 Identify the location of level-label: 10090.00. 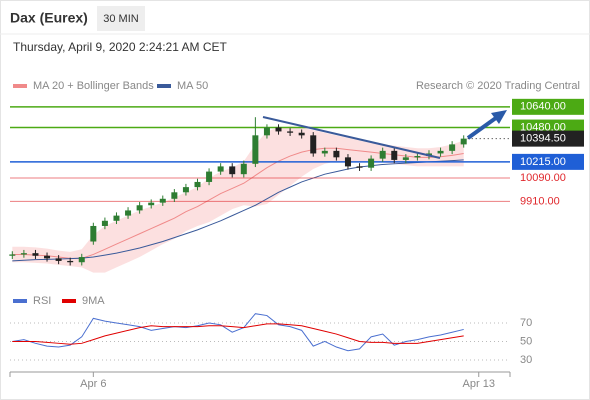
(543, 178).